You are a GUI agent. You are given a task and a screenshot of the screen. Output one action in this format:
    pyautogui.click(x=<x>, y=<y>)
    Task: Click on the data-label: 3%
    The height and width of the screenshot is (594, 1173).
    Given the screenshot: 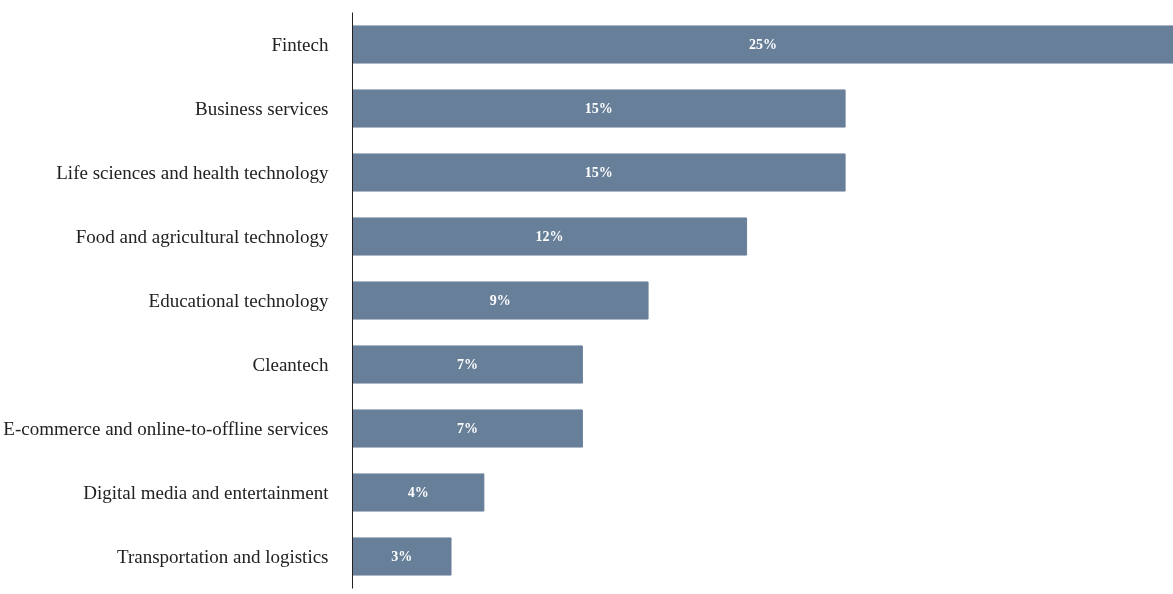 What is the action you would take?
    pyautogui.click(x=402, y=556)
    